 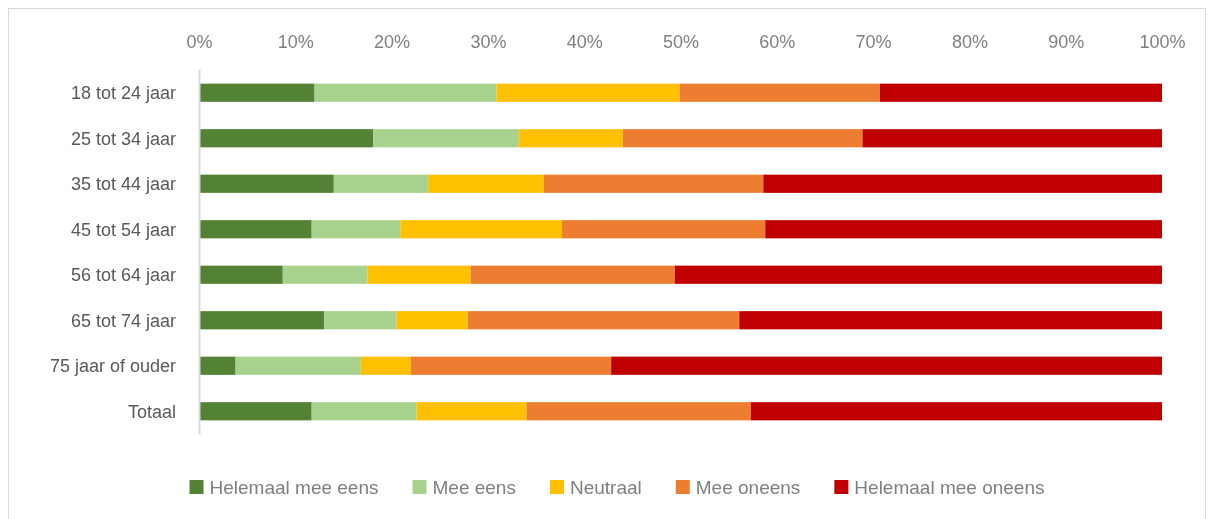 I want to click on x-tick-label: 100%, so click(x=1162, y=42).